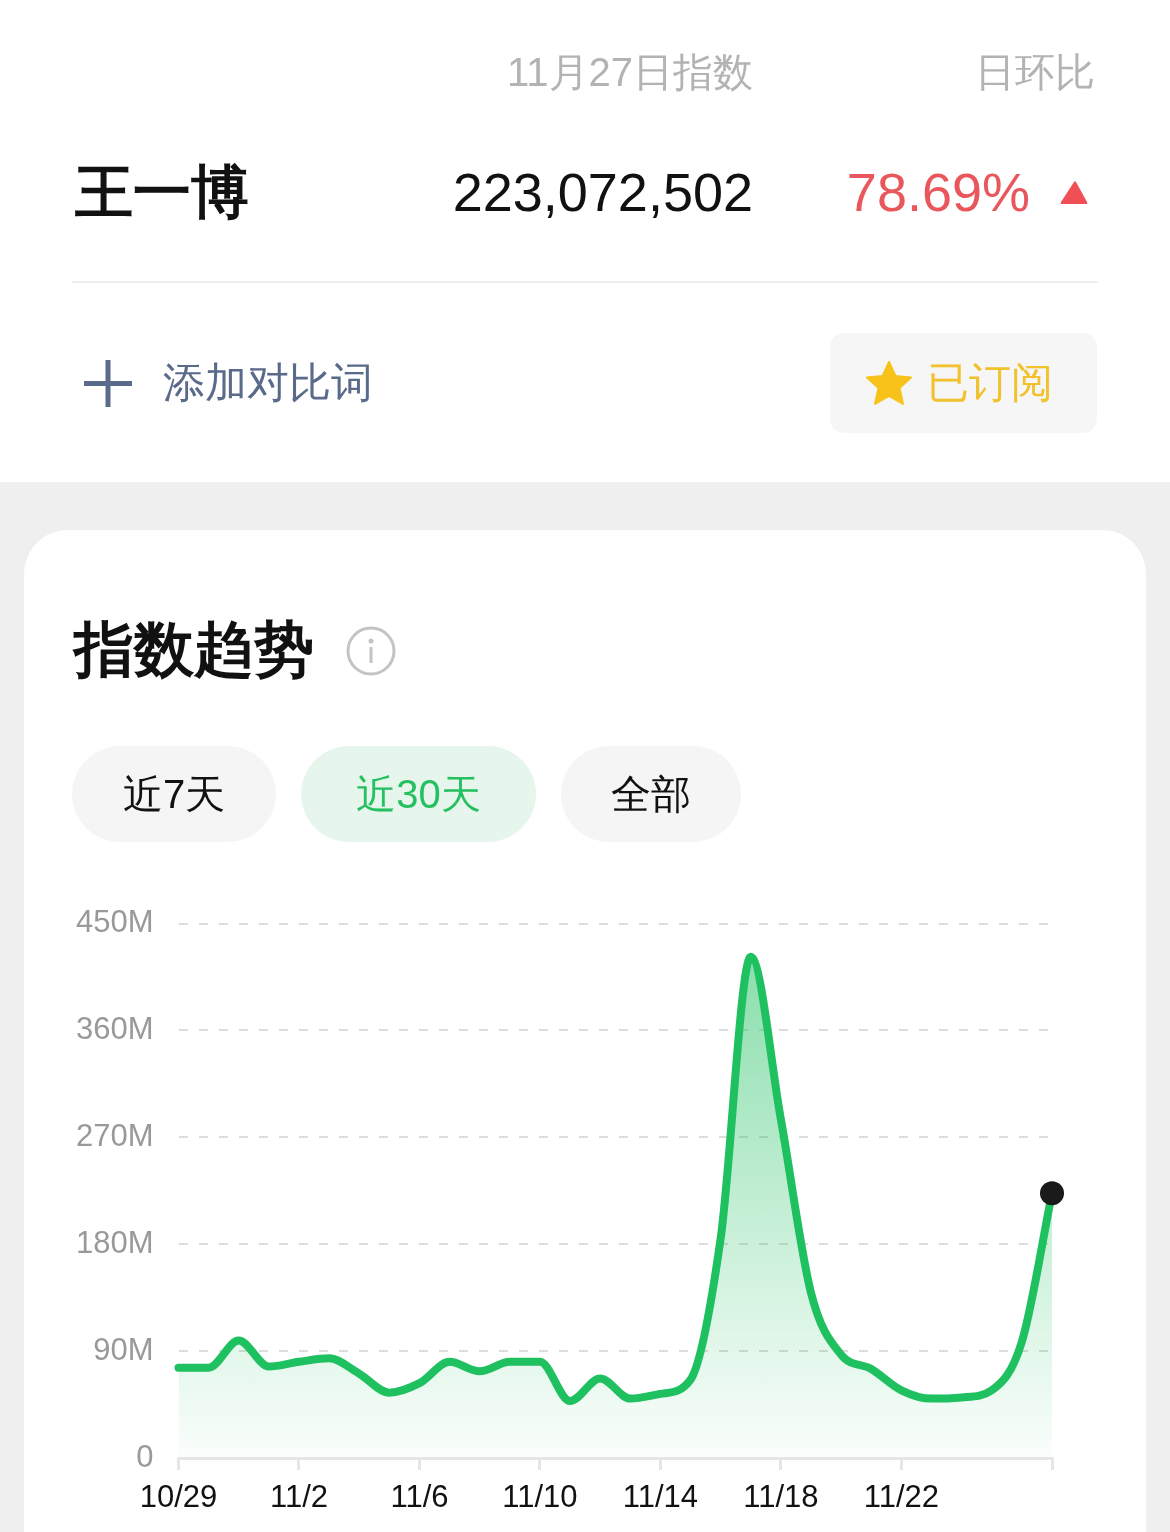 The height and width of the screenshot is (1532, 1170). What do you see at coordinates (1035, 72) in the screenshot?
I see `text: 日环比` at bounding box center [1035, 72].